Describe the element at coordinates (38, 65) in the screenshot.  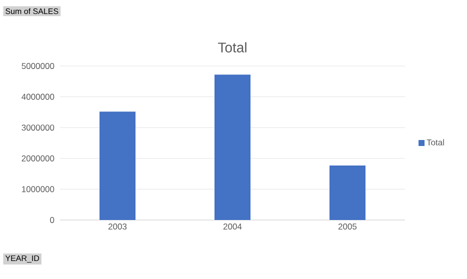
I see `y-tick-label: 5000000` at that location.